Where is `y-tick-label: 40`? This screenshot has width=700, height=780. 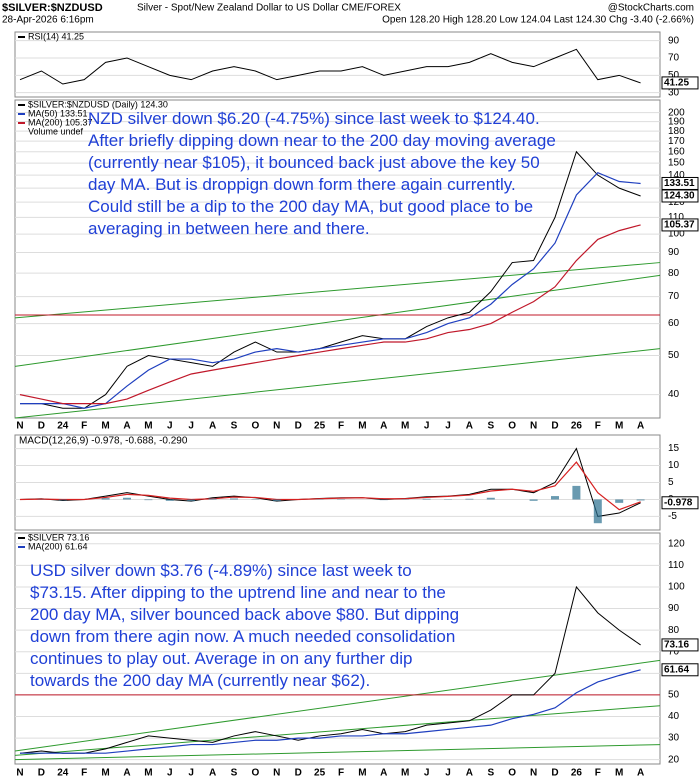 y-tick-label: 40 is located at coordinates (674, 716).